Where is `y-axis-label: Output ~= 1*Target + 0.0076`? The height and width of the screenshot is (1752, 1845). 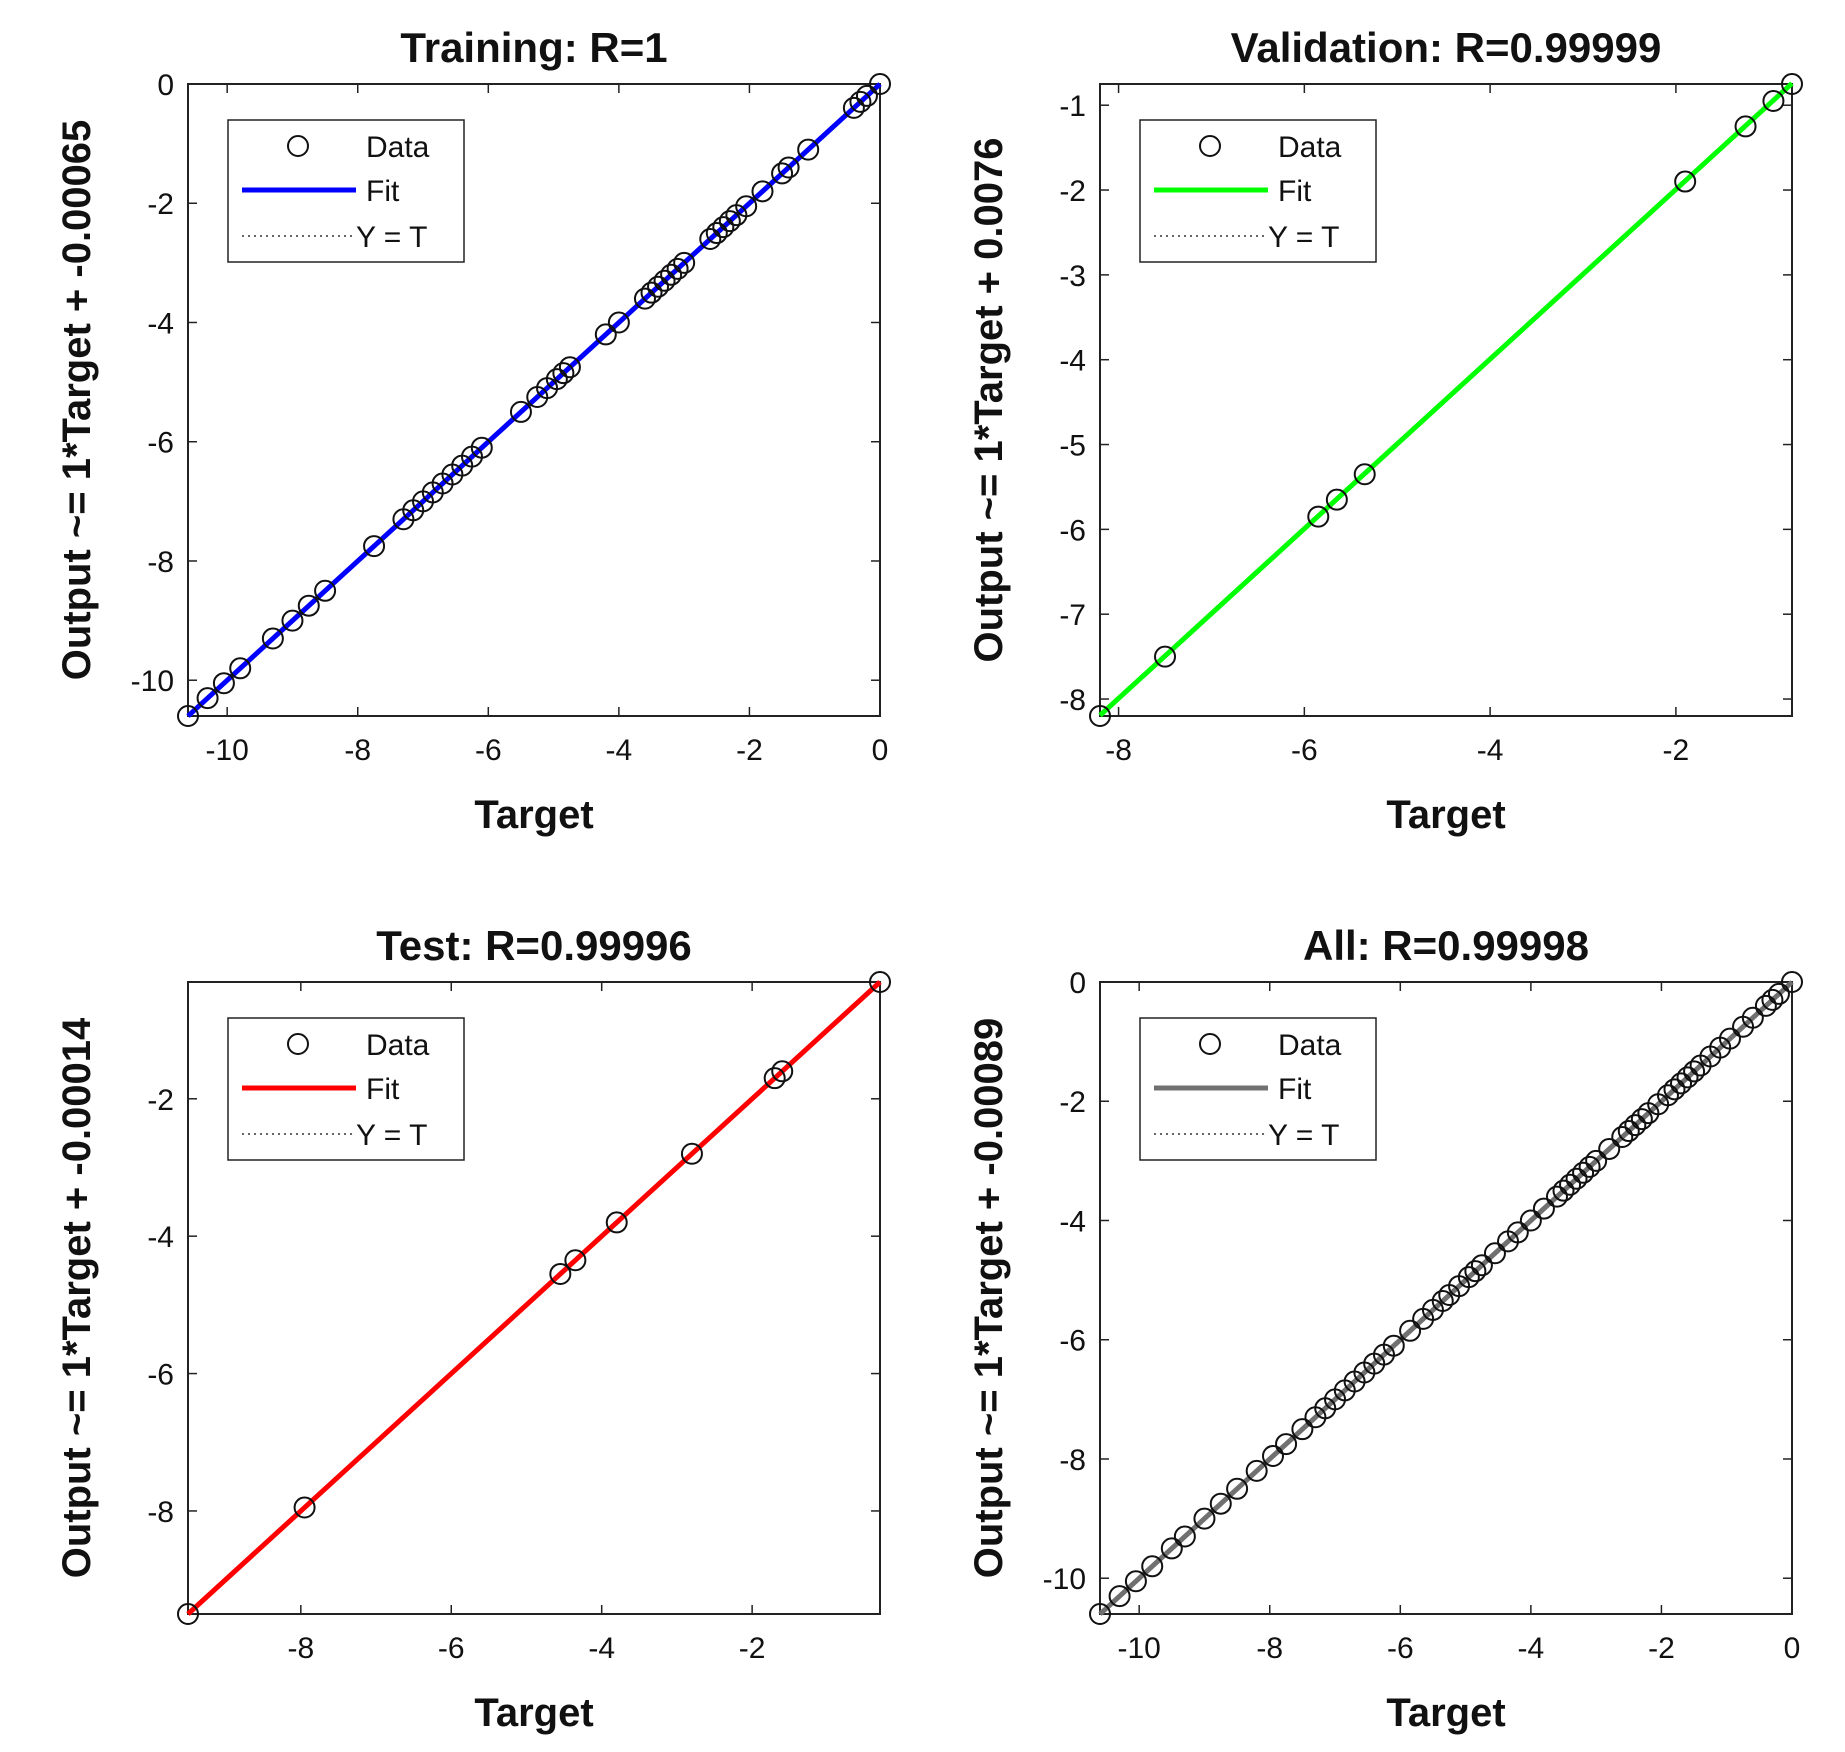
y-axis-label: Output ~= 1*Target + 0.0076 is located at coordinates (989, 399).